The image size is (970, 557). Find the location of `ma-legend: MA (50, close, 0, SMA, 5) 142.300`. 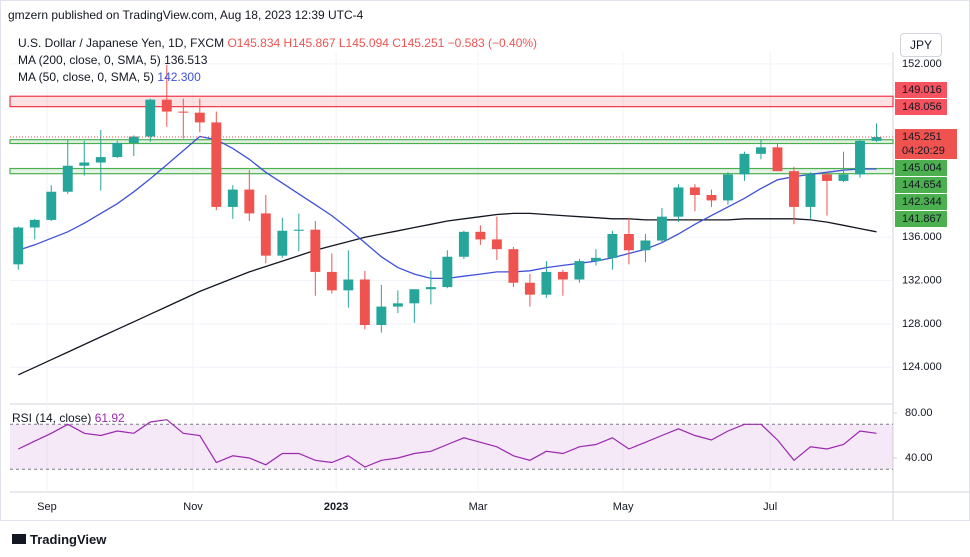

ma-legend: MA (50, close, 0, SMA, 5) 142.300 is located at coordinates (109, 77).